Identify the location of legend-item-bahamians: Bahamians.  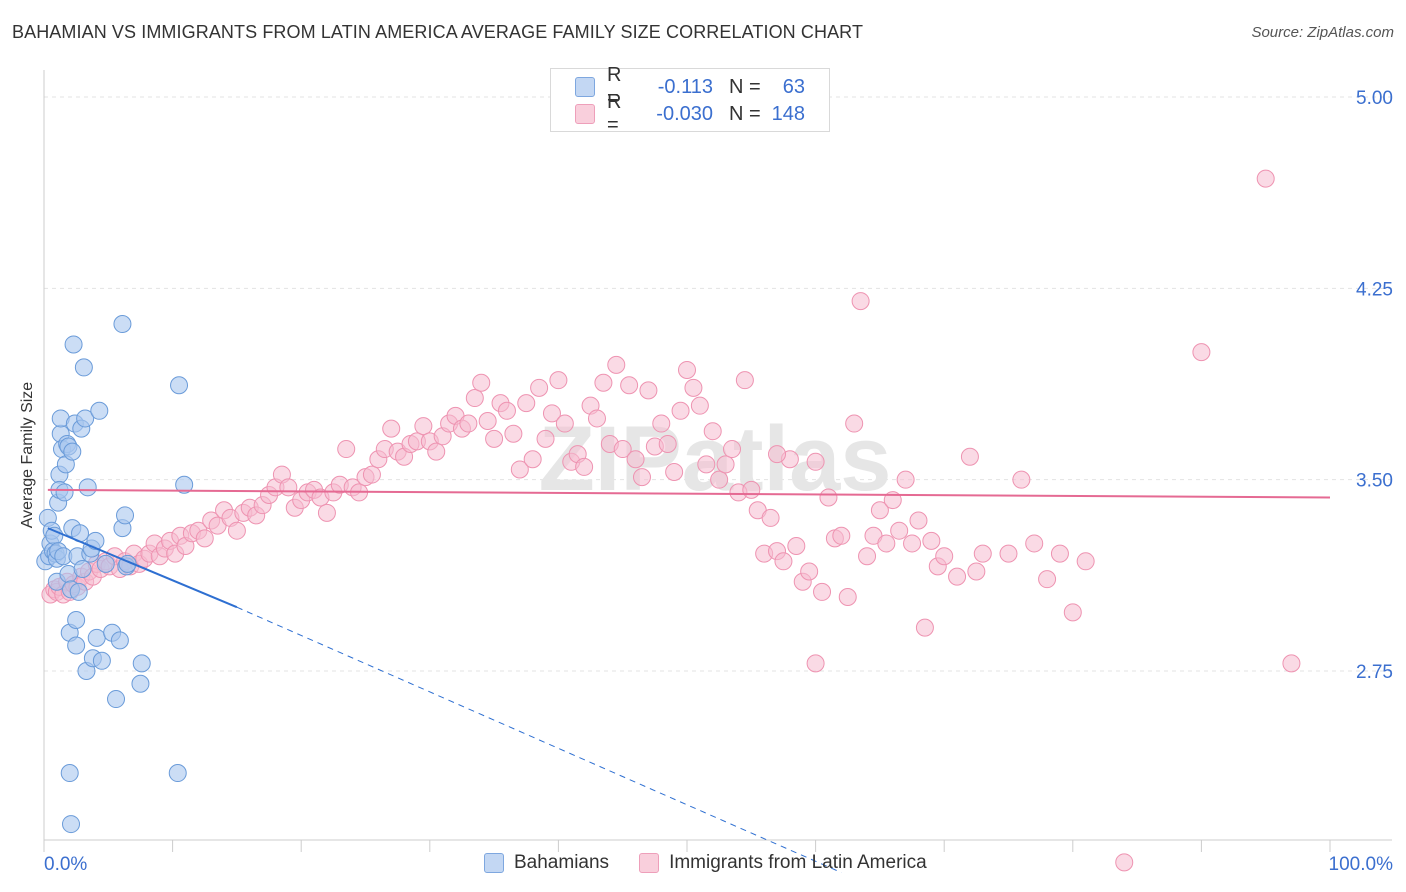
(546, 863).